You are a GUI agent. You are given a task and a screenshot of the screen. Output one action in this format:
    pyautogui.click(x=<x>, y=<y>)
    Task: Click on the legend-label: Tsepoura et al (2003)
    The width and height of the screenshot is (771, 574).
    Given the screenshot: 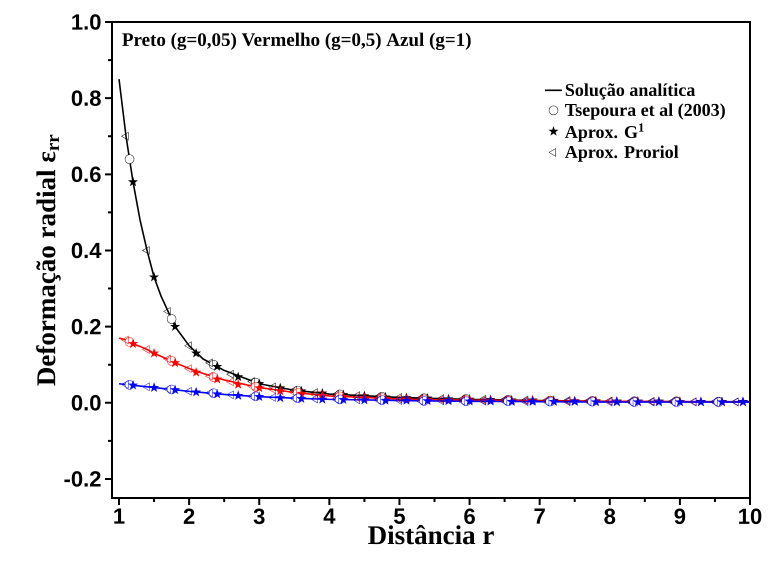 What is the action you would take?
    pyautogui.click(x=645, y=111)
    